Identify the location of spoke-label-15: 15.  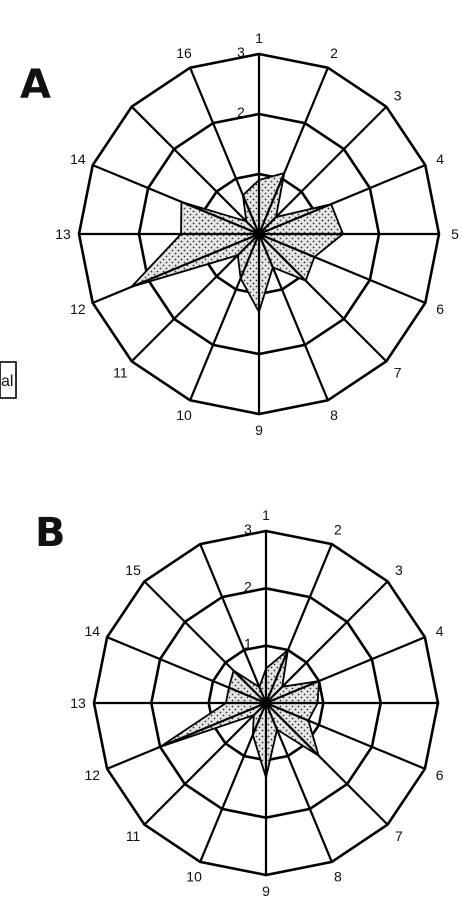
(133, 570).